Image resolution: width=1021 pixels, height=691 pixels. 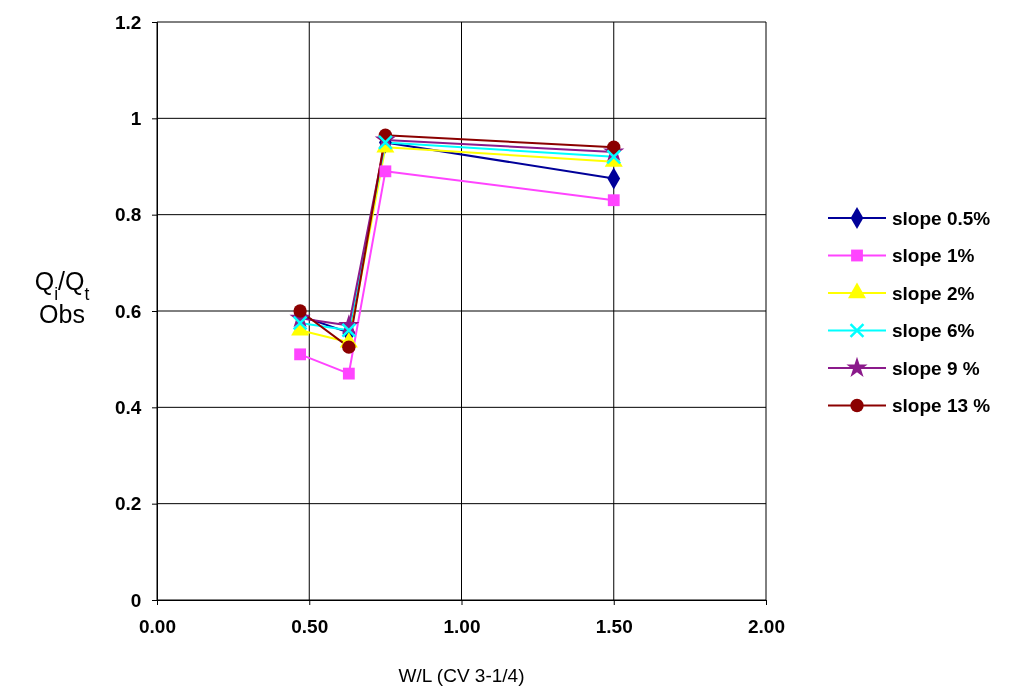 I want to click on y-tick-label: 1, so click(x=136, y=118).